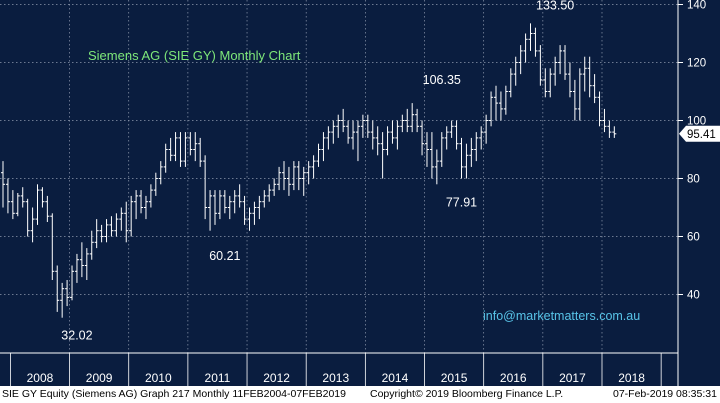 The height and width of the screenshot is (403, 720). I want to click on y-axis: 40 60 80 100 120 140, so click(692, 151).